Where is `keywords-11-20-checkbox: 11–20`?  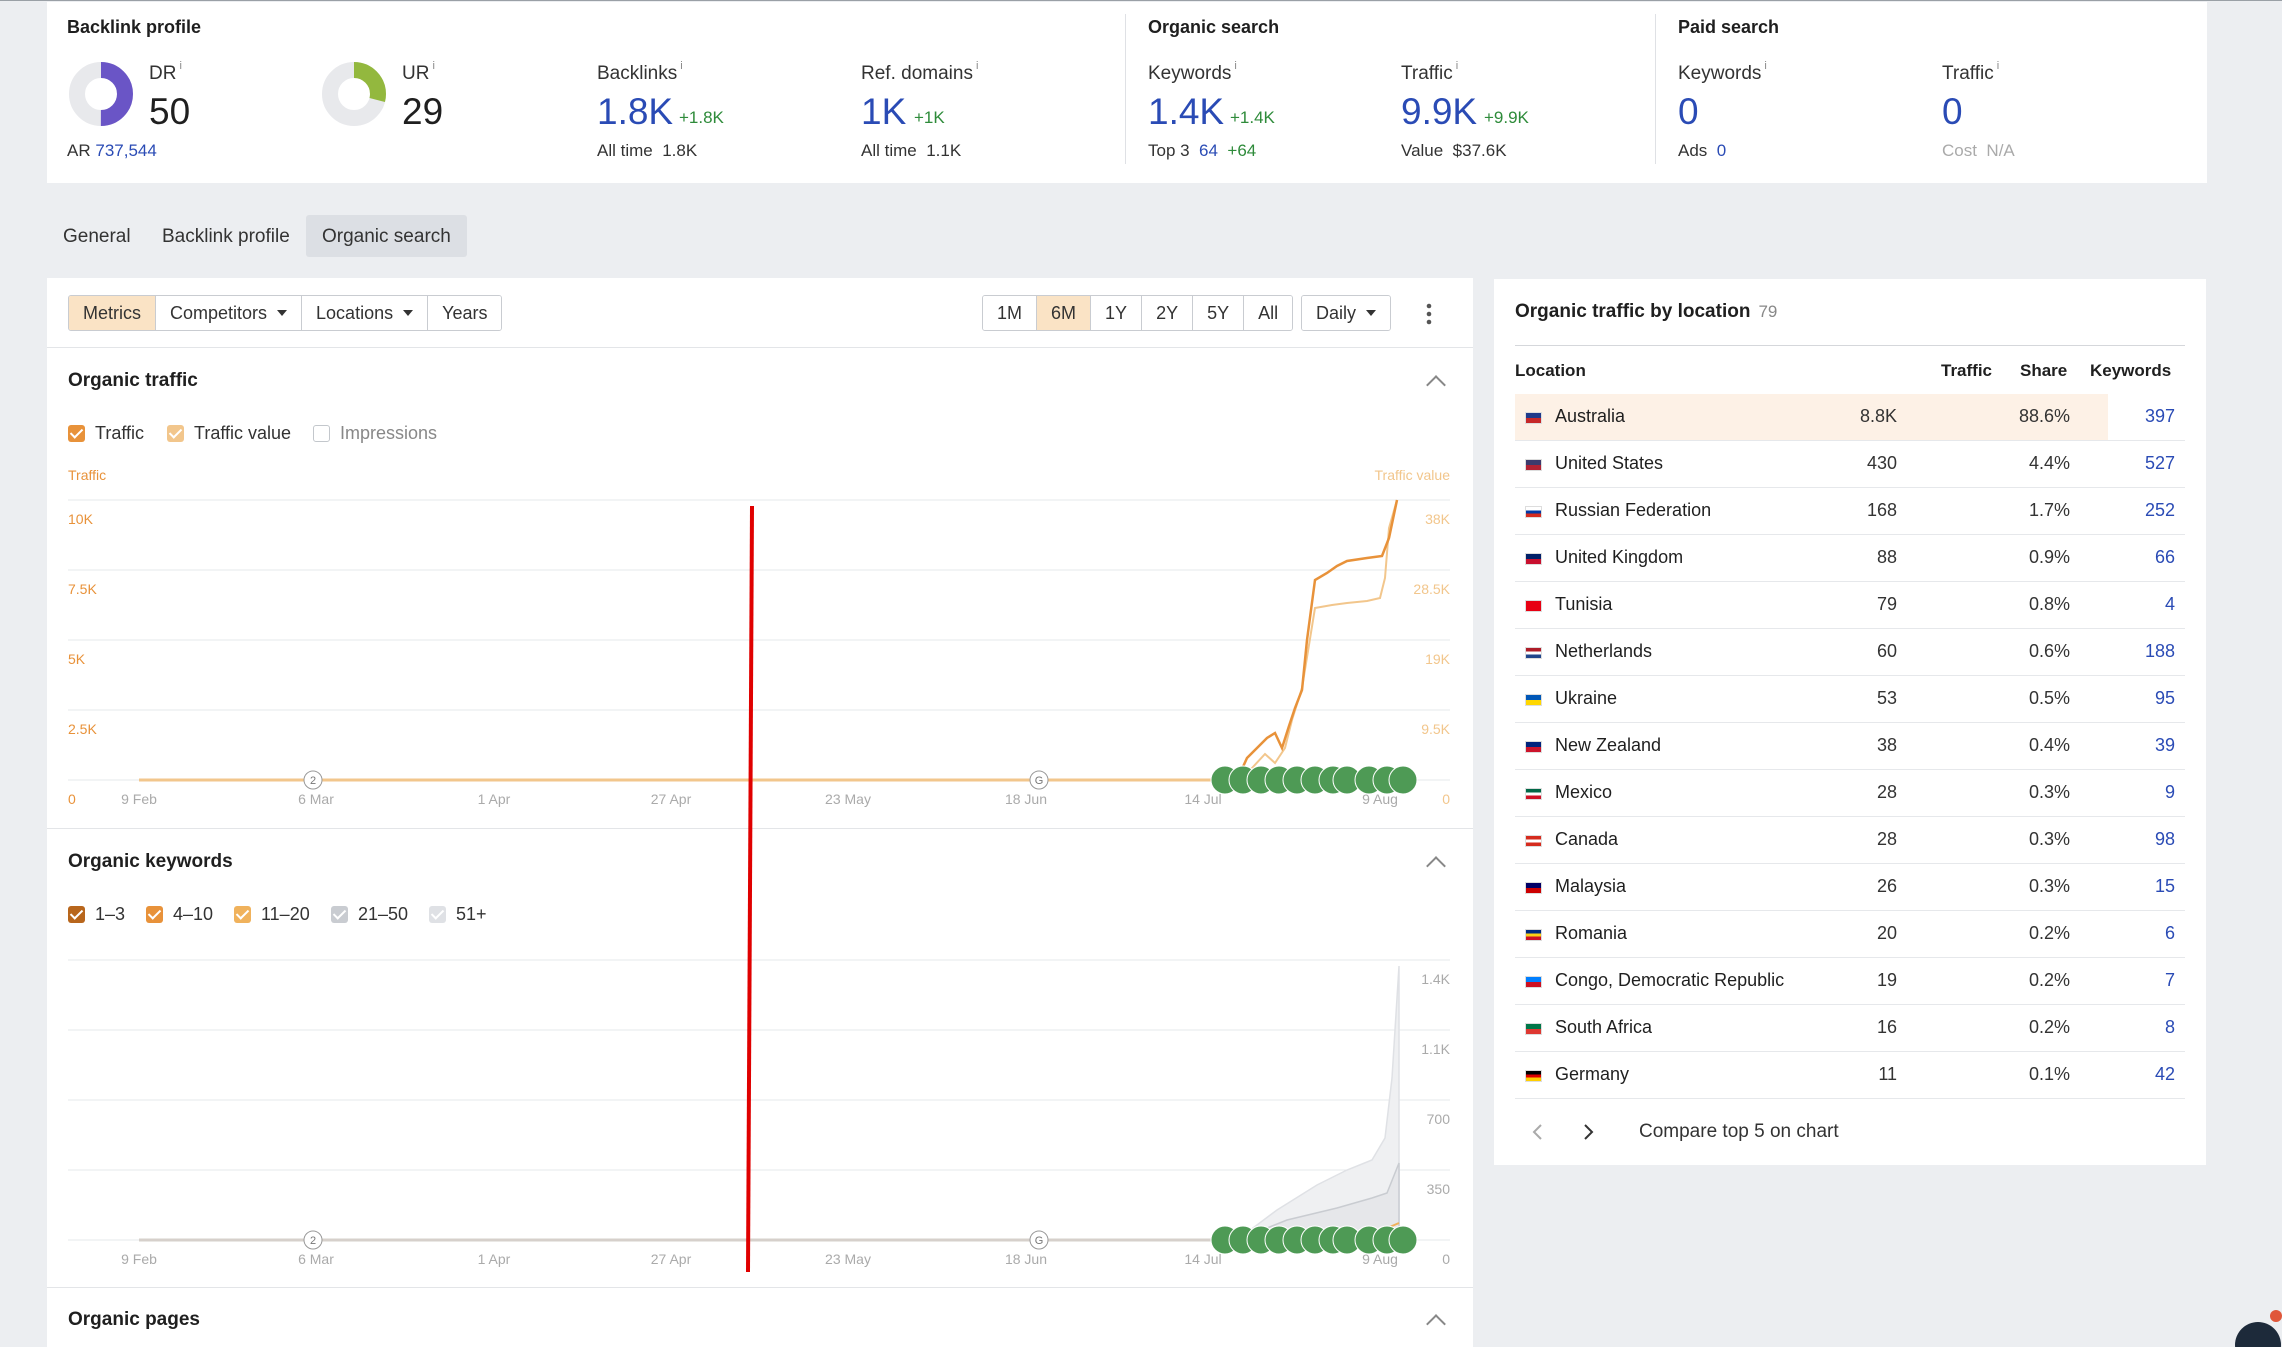
keywords-11-20-checkbox: 11–20 is located at coordinates (272, 914).